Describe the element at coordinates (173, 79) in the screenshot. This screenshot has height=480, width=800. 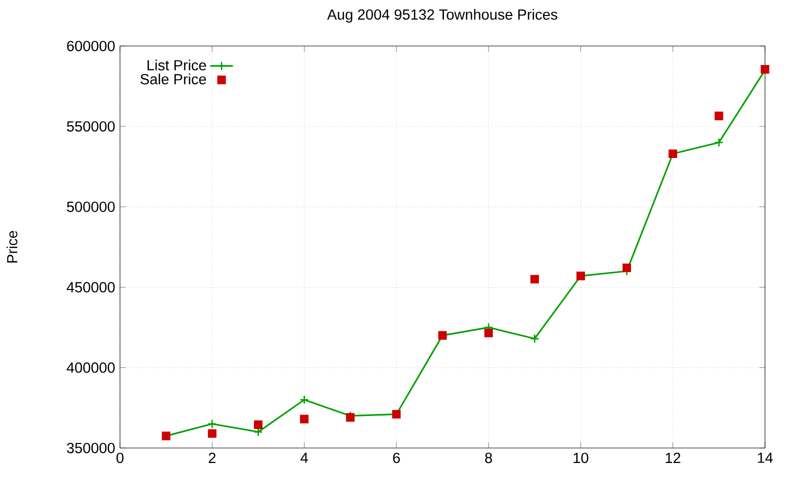
I see `legend-label: Sale Price` at that location.